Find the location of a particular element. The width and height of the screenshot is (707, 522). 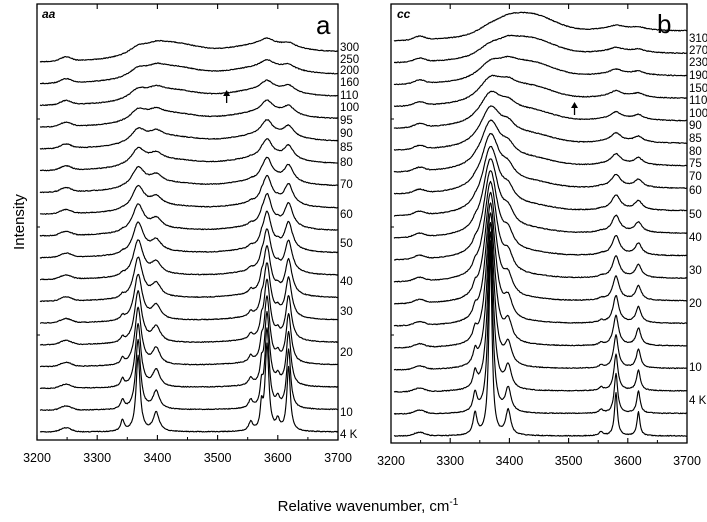

temperature-label: 190 is located at coordinates (698, 76).